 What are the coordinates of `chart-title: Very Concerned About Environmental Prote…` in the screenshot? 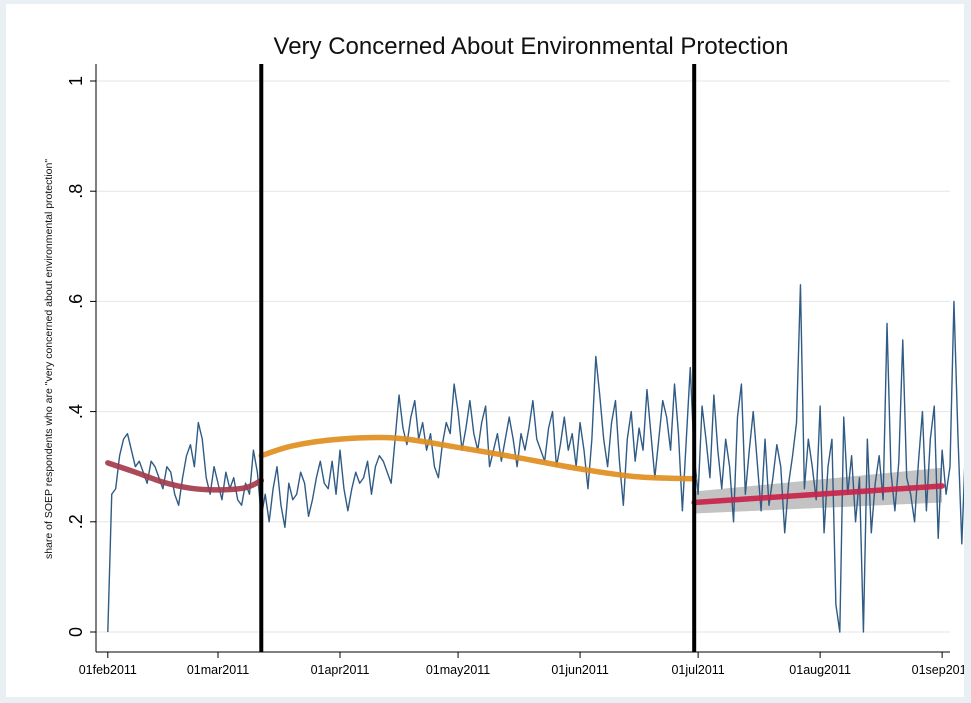 It's located at (531, 46).